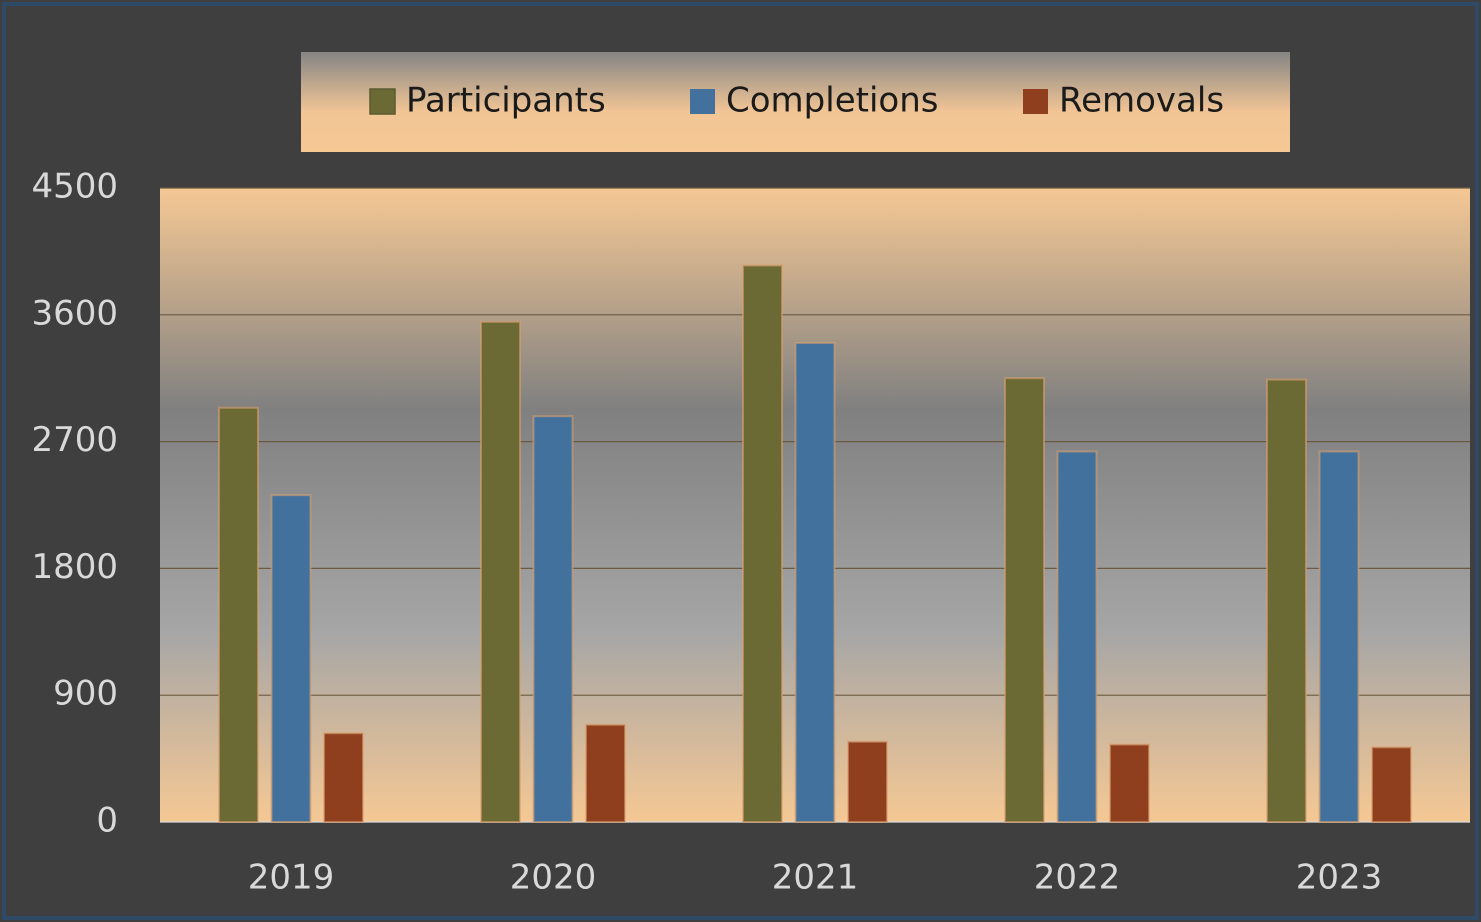 The width and height of the screenshot is (1481, 922). Describe the element at coordinates (291, 878) in the screenshot. I see `x-tick-label: 2019` at that location.